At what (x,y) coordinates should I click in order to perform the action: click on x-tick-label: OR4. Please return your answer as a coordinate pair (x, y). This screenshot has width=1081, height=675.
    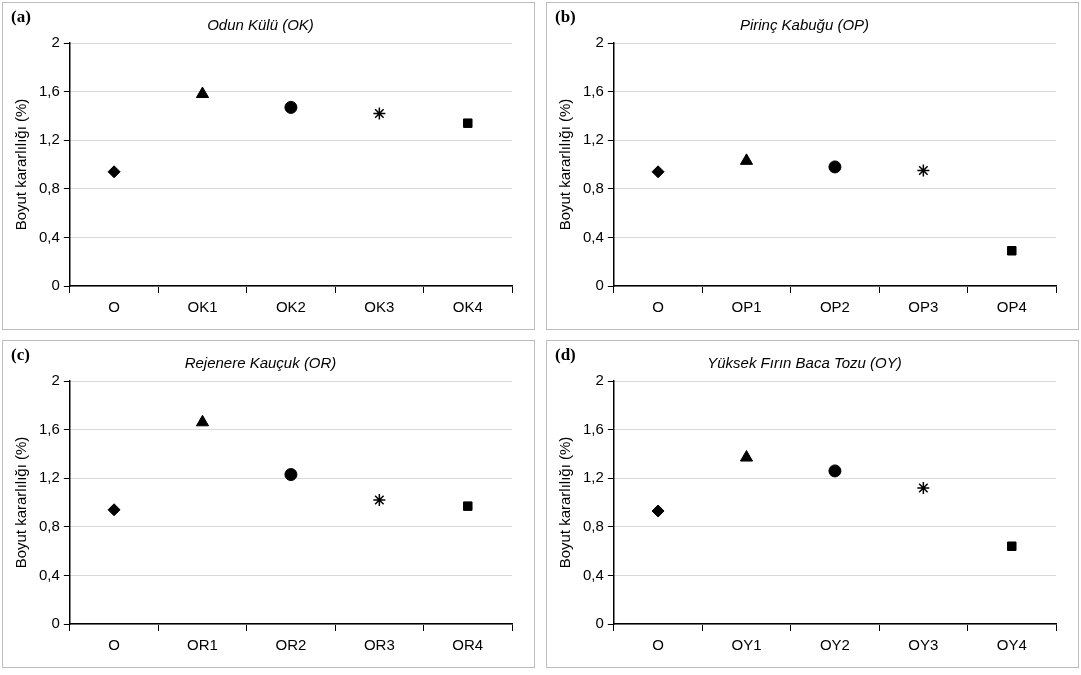
    Looking at the image, I should click on (468, 645).